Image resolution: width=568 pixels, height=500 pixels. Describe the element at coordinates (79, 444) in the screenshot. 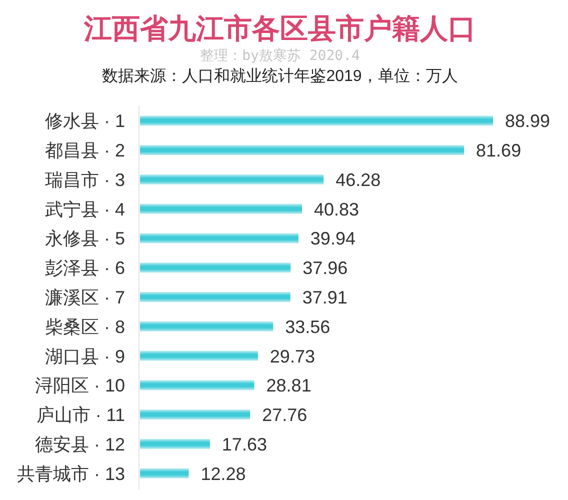

I see `category: 德安县 · 12` at that location.